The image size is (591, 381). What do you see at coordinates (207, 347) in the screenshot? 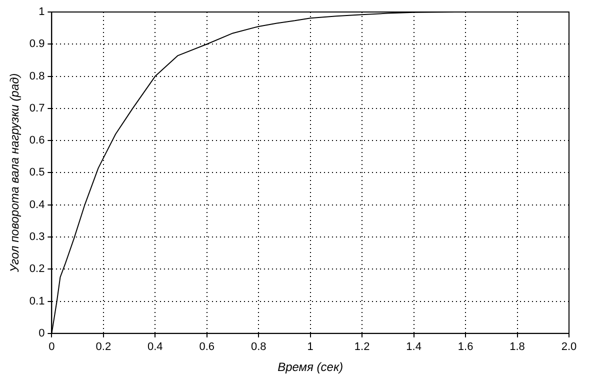
I see `x-tick-label: 0.6` at bounding box center [207, 347].